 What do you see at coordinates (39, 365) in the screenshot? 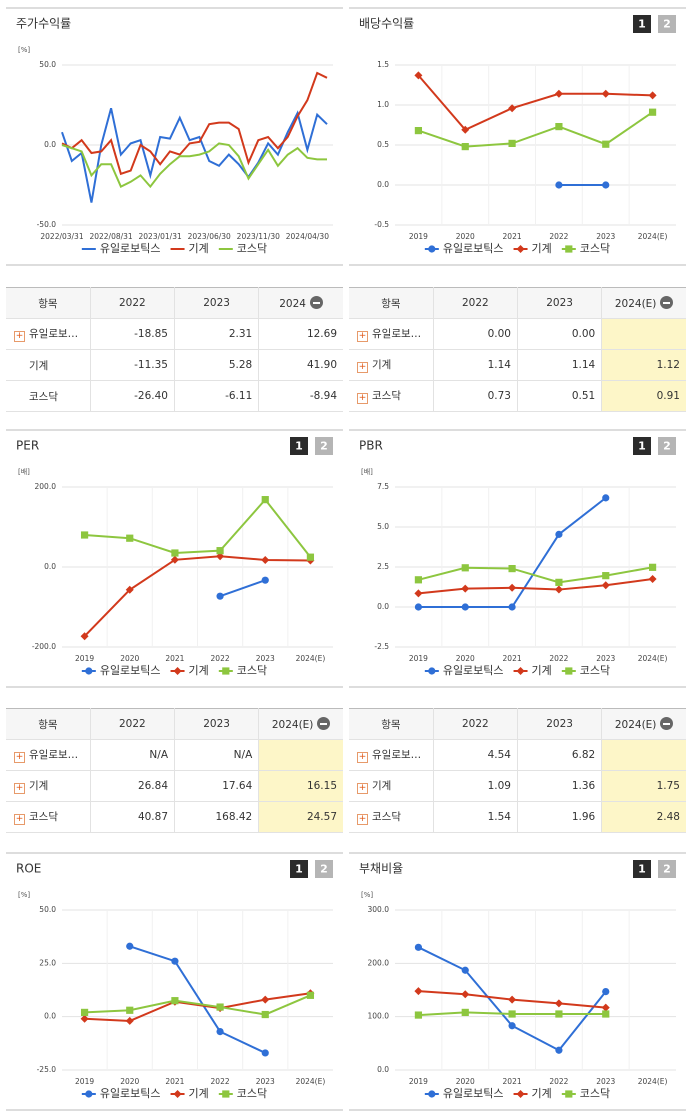
I see `row-label: 기계` at bounding box center [39, 365].